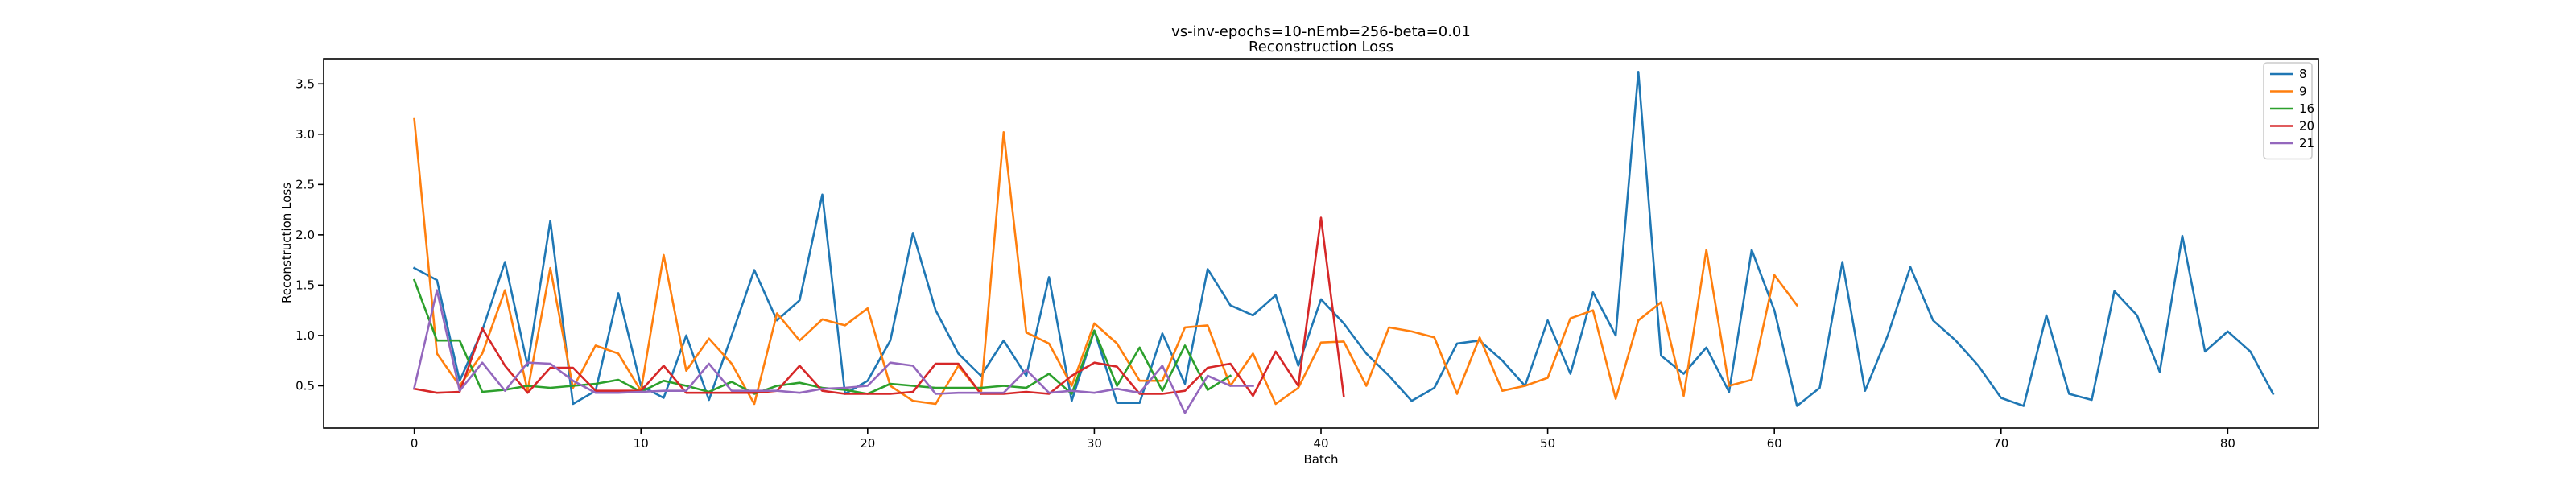 This screenshot has width=2576, height=486. What do you see at coordinates (415, 443) in the screenshot?
I see `x-tick-label: 0` at bounding box center [415, 443].